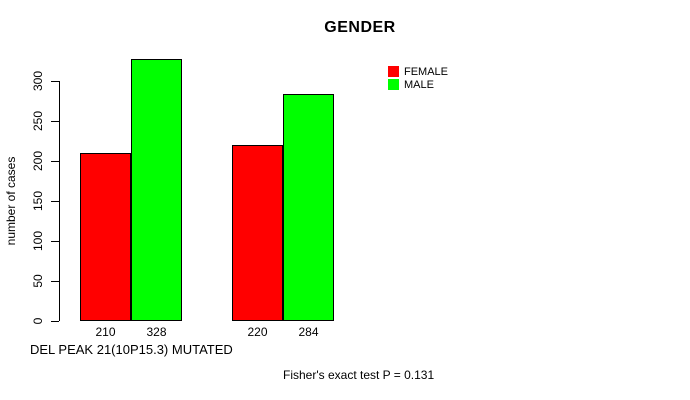 The image size is (690, 400). I want to click on bar-male-group2, so click(308, 207).